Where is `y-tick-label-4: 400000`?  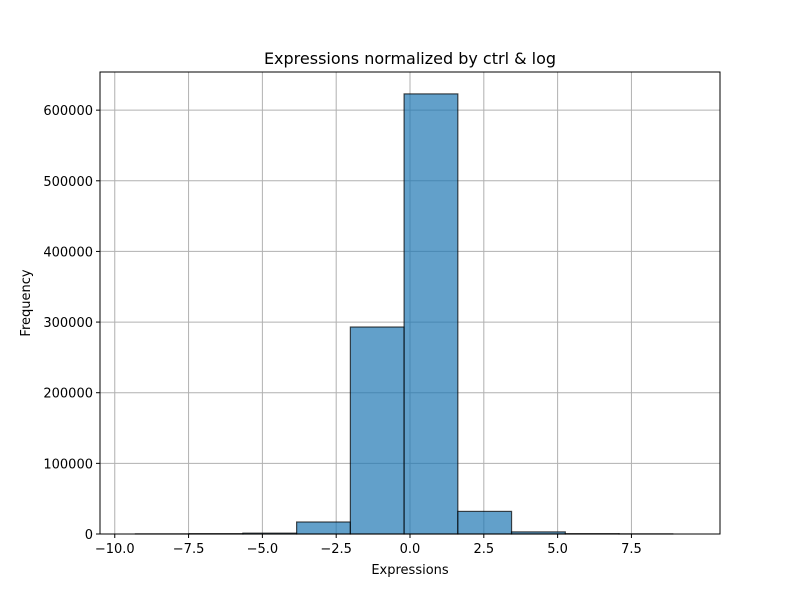 y-tick-label-4: 400000 is located at coordinates (68, 252).